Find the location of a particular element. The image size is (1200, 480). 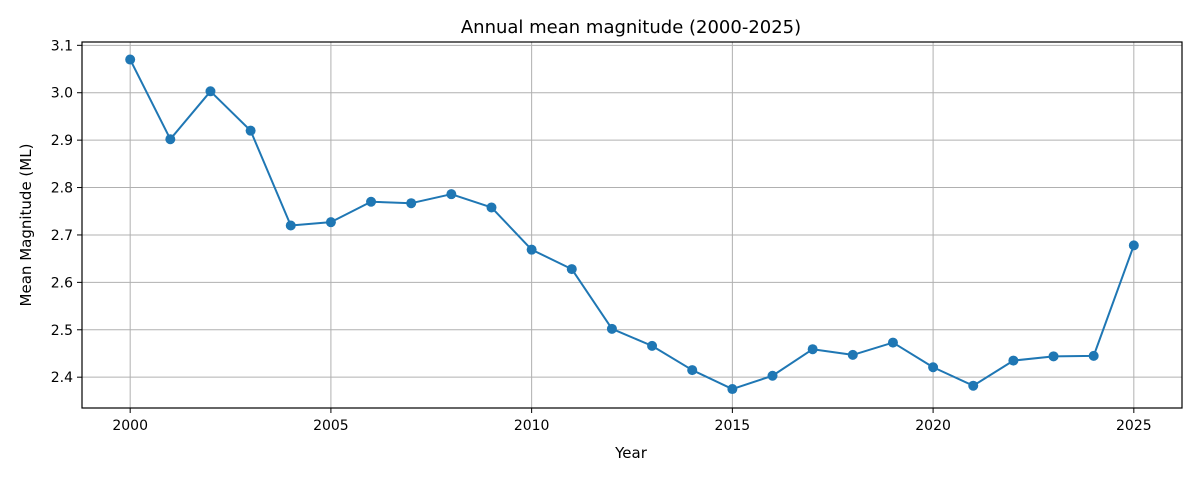

y-tick-label: 2.7 is located at coordinates (62, 236).